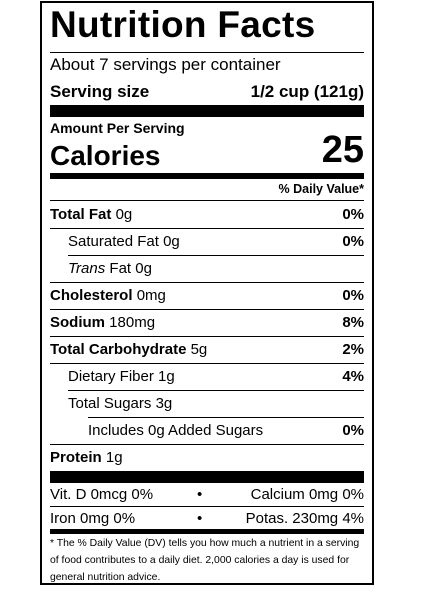  What do you see at coordinates (105, 155) in the screenshot?
I see `calories-label: Calories` at bounding box center [105, 155].